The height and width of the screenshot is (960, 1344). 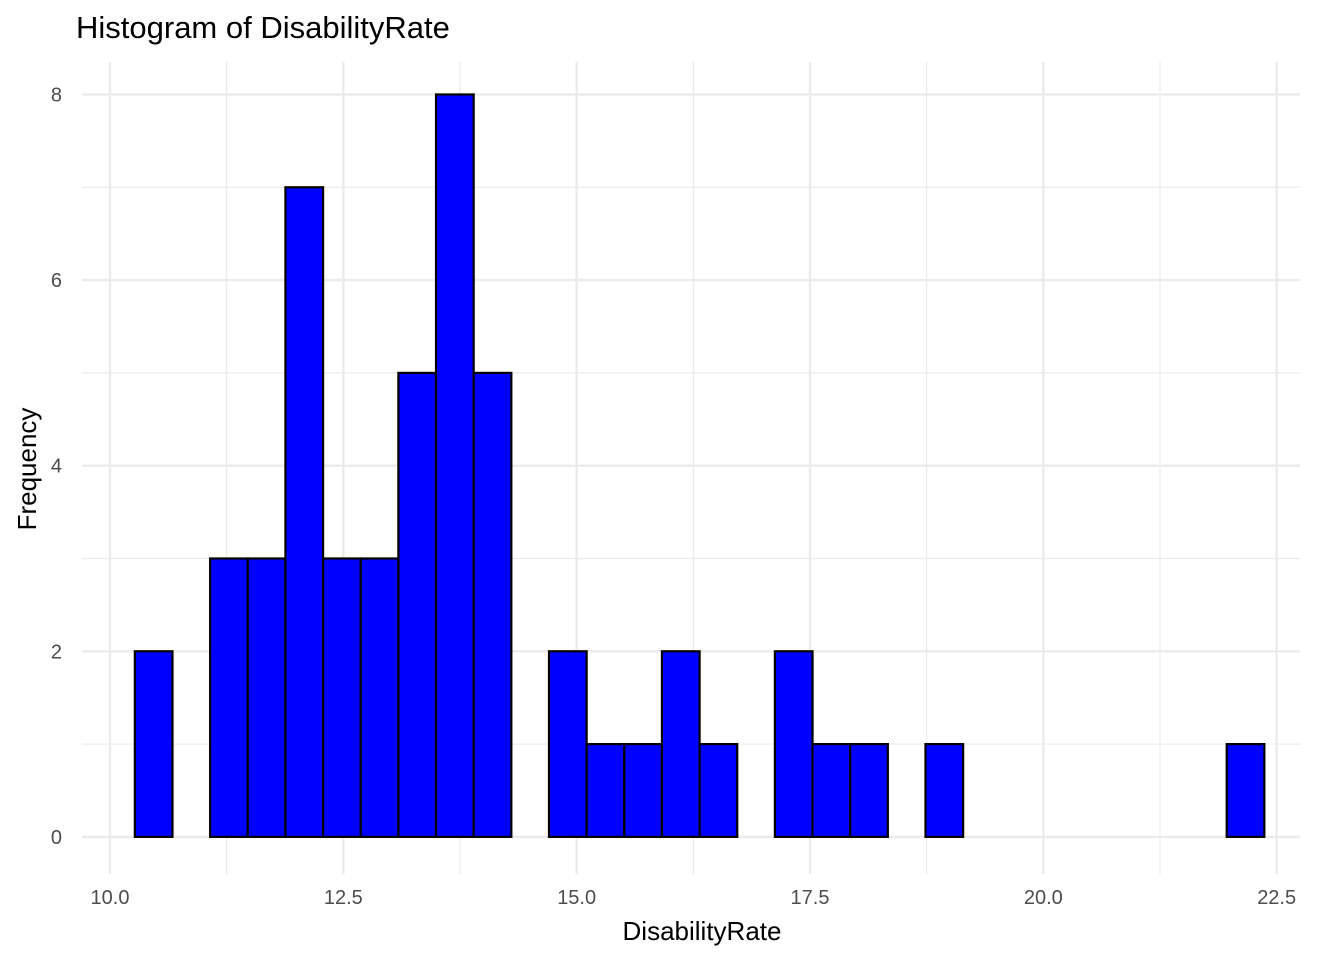 What do you see at coordinates (27, 469) in the screenshot?
I see `y-axis-title: Frequency` at bounding box center [27, 469].